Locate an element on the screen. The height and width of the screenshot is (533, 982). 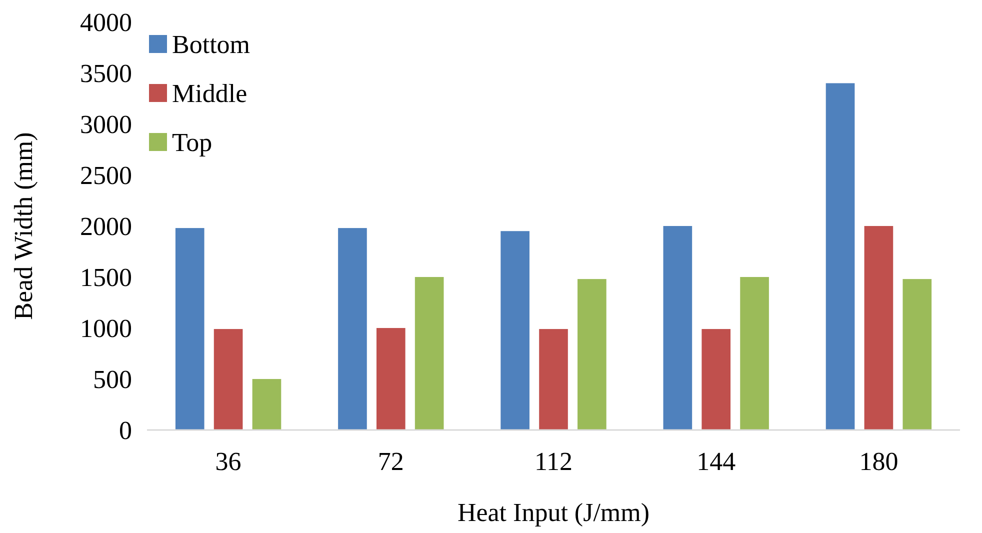
x-tick-label: 144 is located at coordinates (716, 461).